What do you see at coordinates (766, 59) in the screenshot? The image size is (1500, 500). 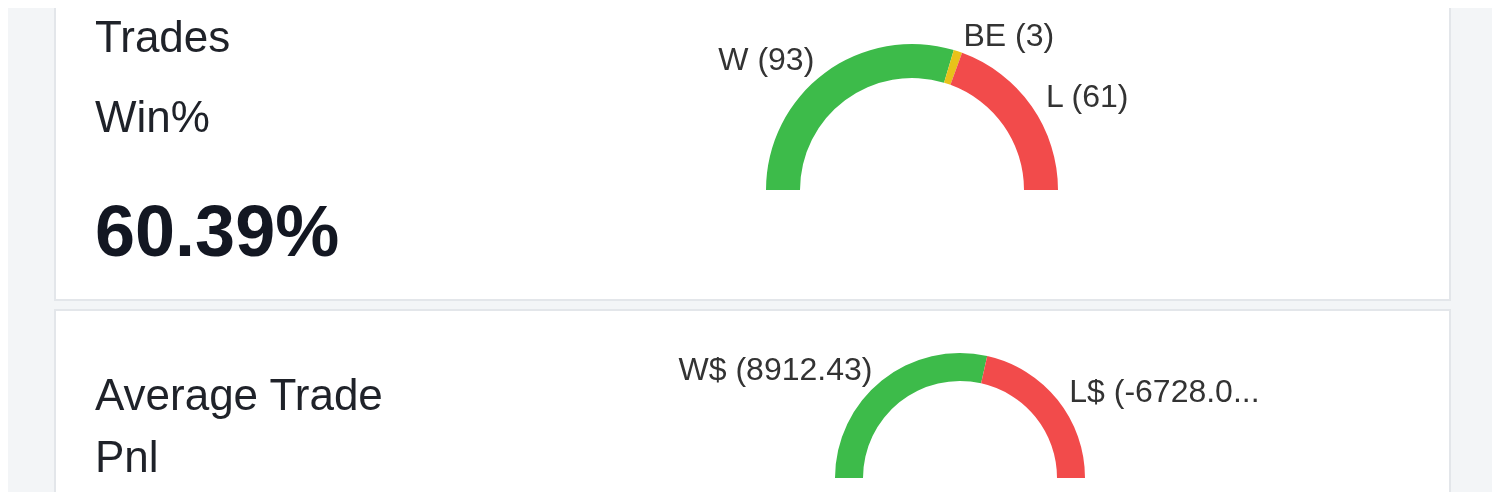 I see `slice-label: W (93)` at bounding box center [766, 59].